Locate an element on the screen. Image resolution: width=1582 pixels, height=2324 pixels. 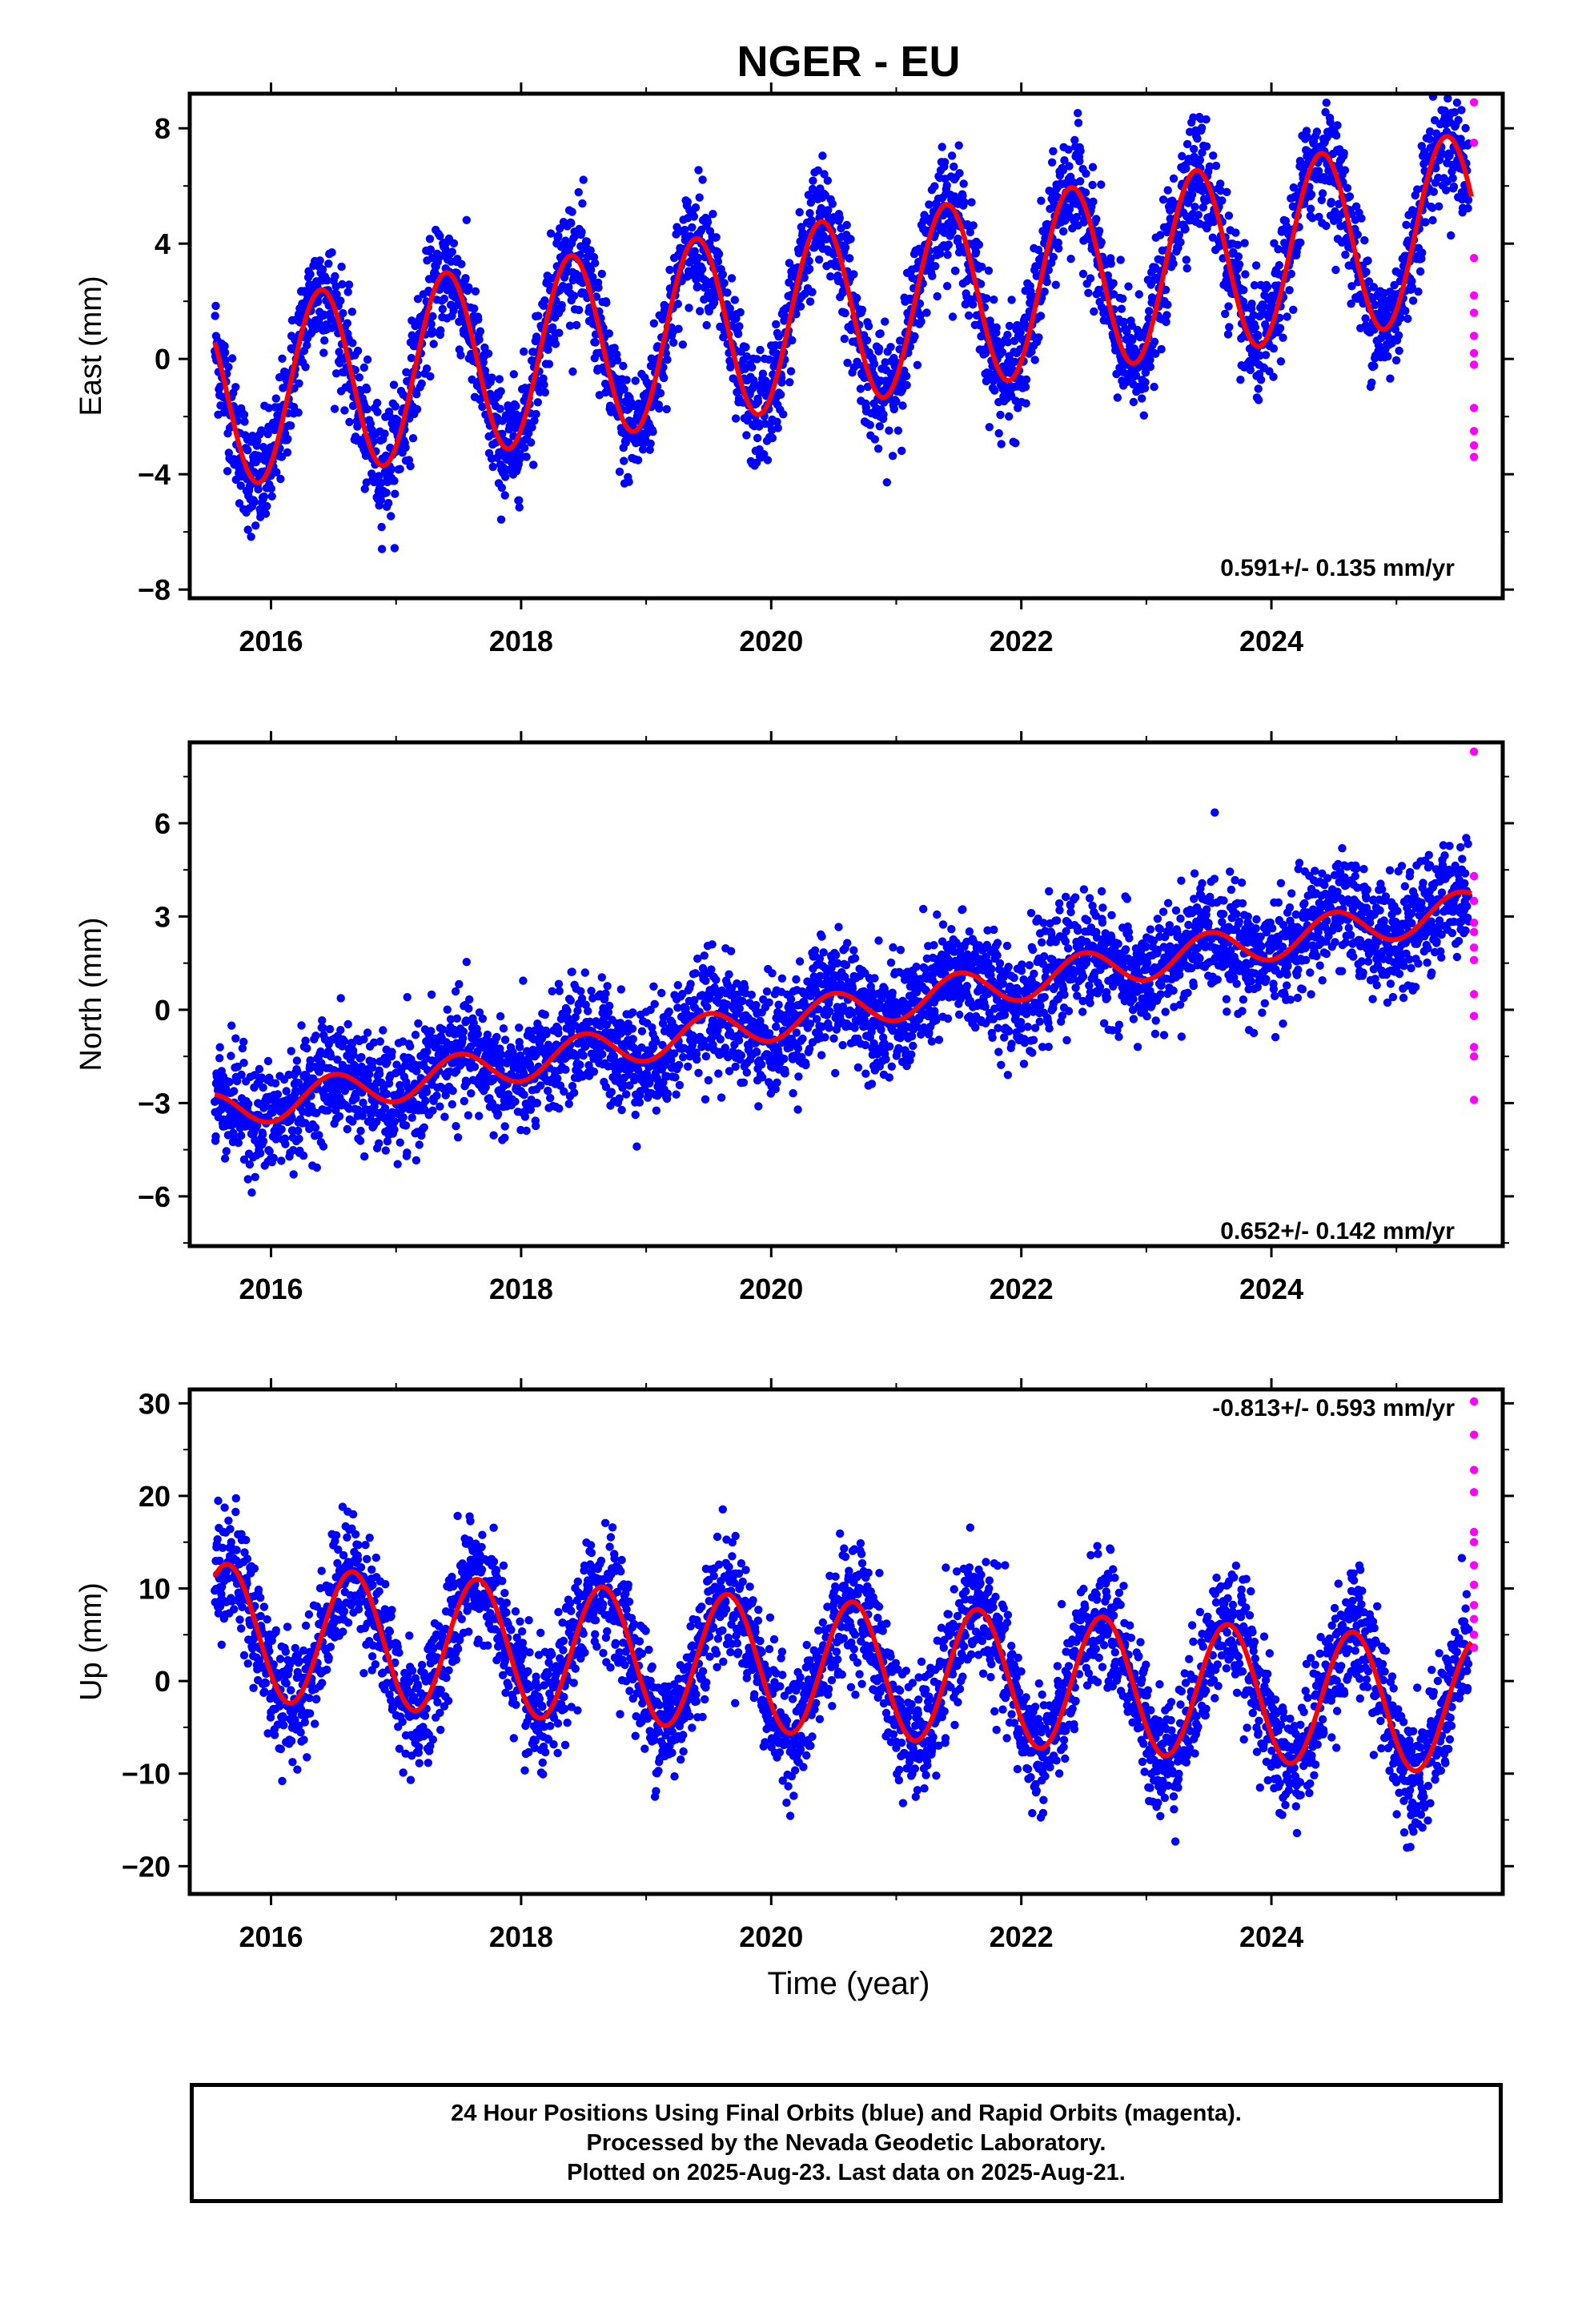
x-tick-label: 2018 is located at coordinates (521, 641).